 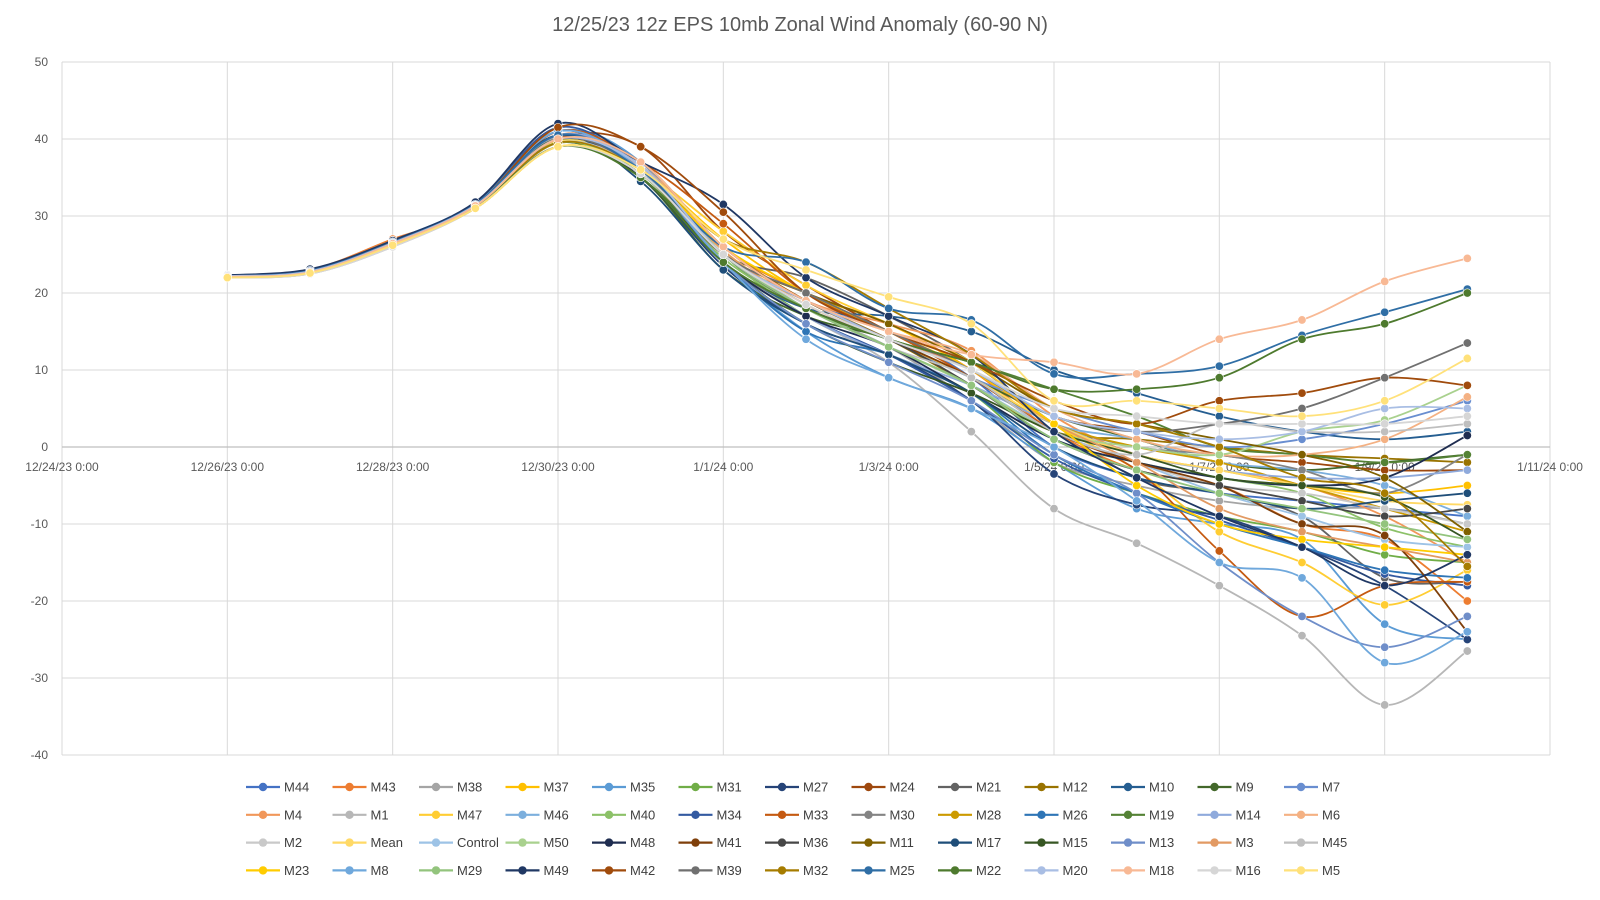 I want to click on legend-item-m22: M22, so click(x=969, y=870).